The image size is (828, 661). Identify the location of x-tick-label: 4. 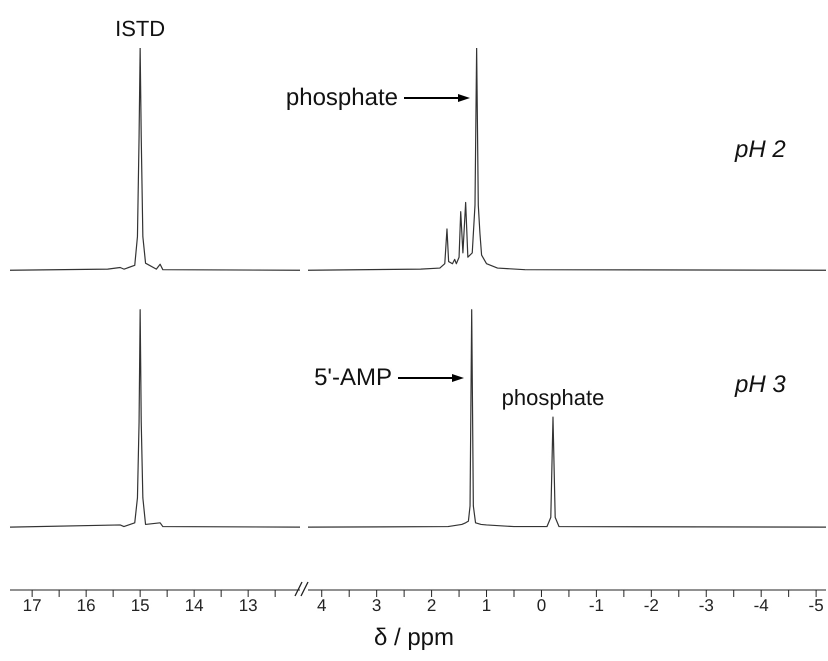
(321, 606).